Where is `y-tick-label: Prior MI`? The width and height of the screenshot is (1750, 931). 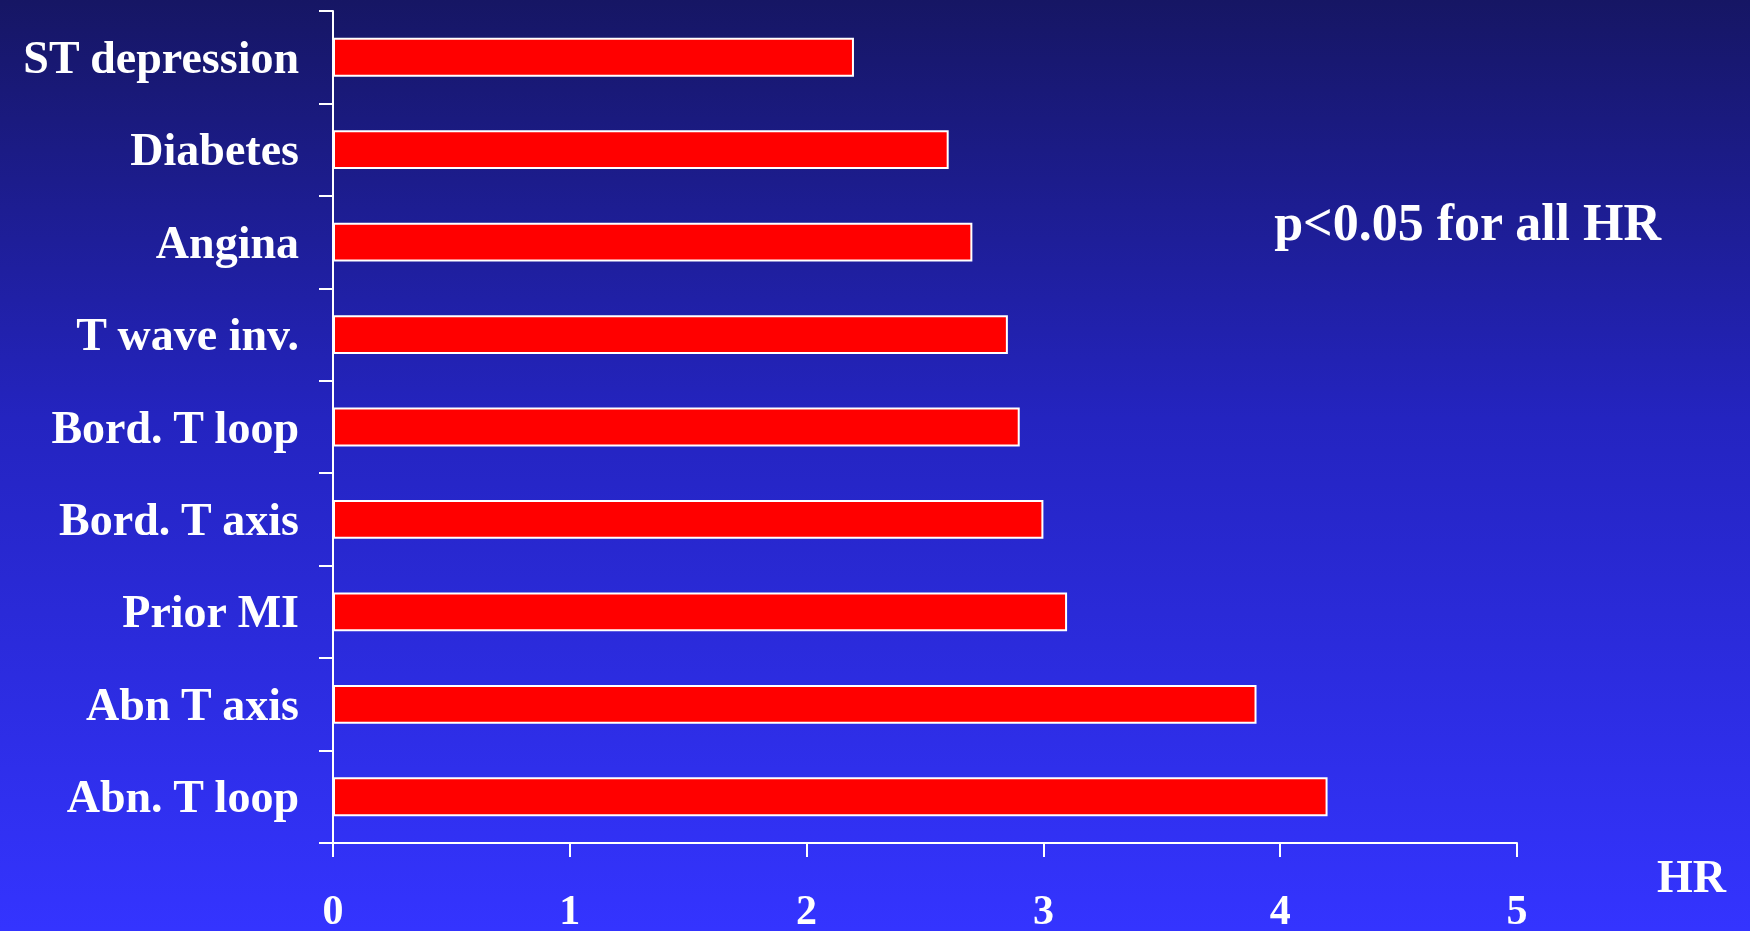
y-tick-label: Prior MI is located at coordinates (210, 612).